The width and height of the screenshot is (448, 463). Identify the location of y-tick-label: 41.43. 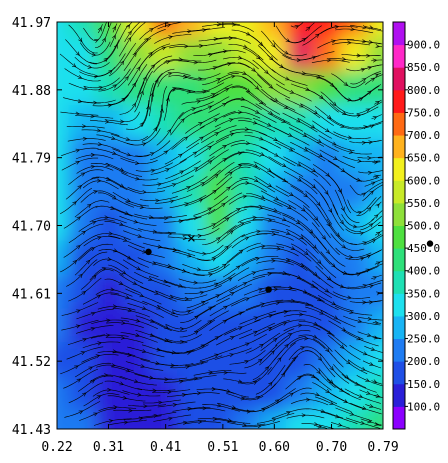
(31, 430).